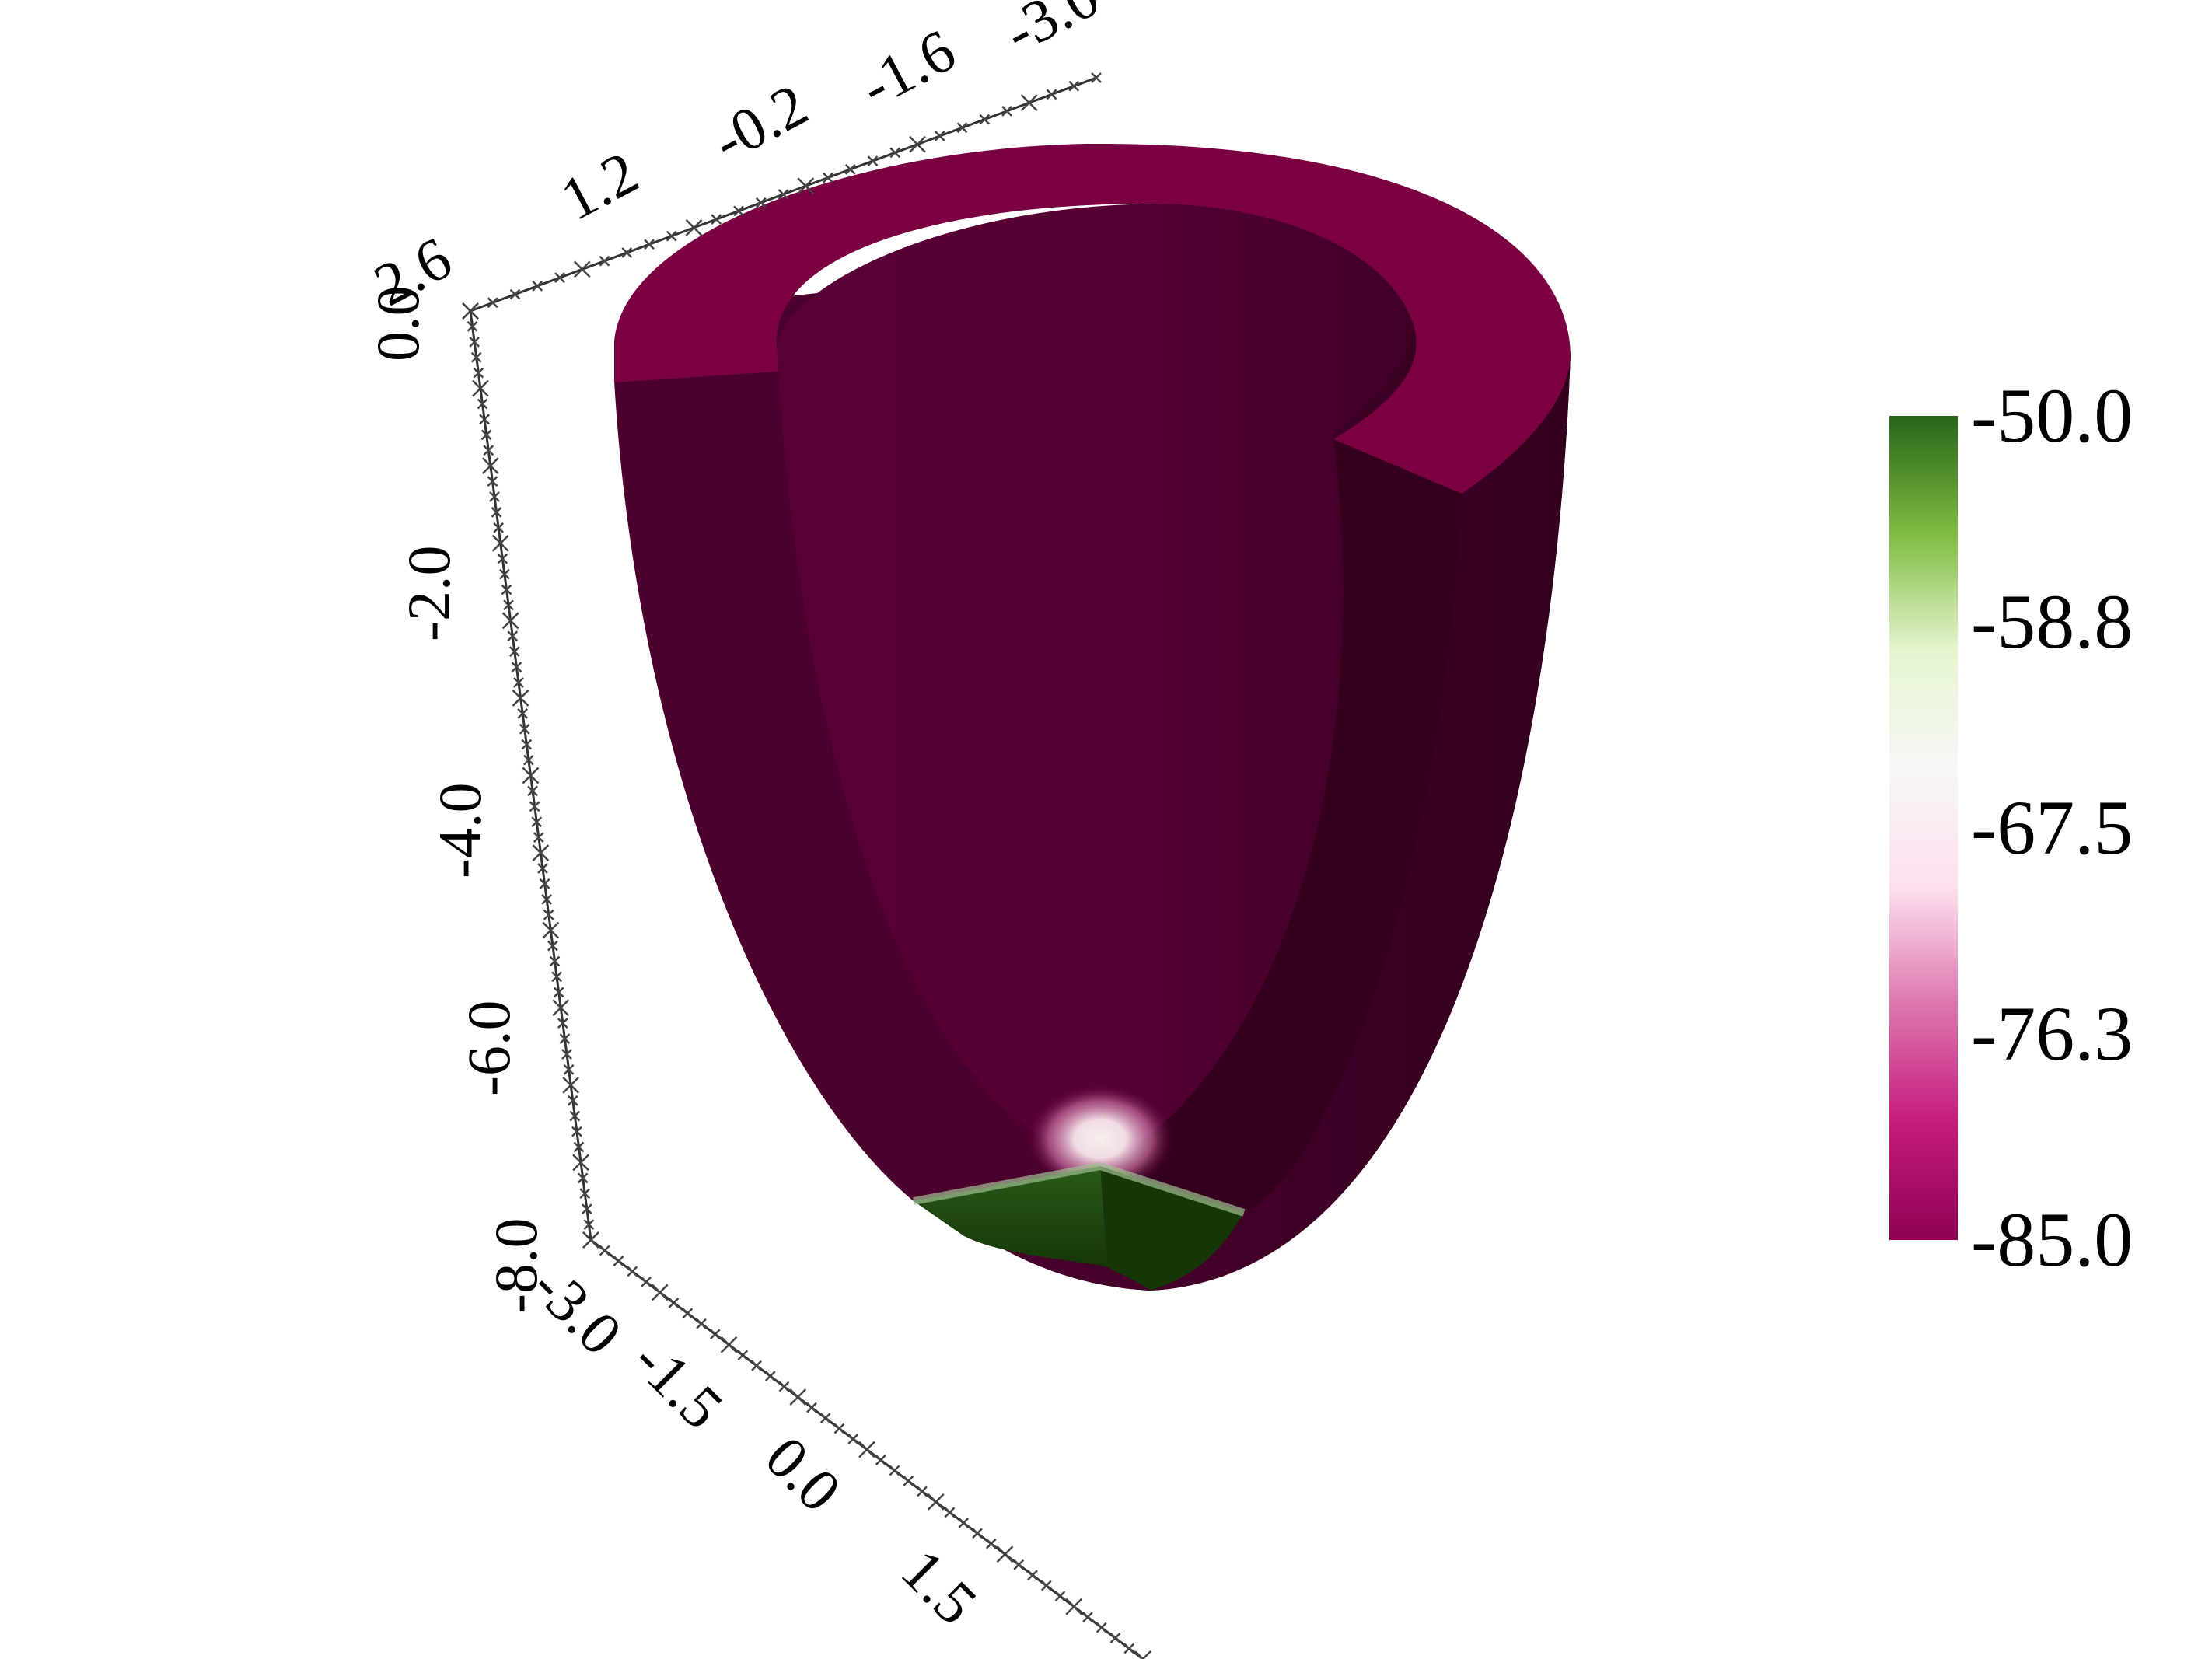 This screenshot has height=1659, width=2212. Describe the element at coordinates (759, 122) in the screenshot. I see `y-tick-label: -0.2` at that location.